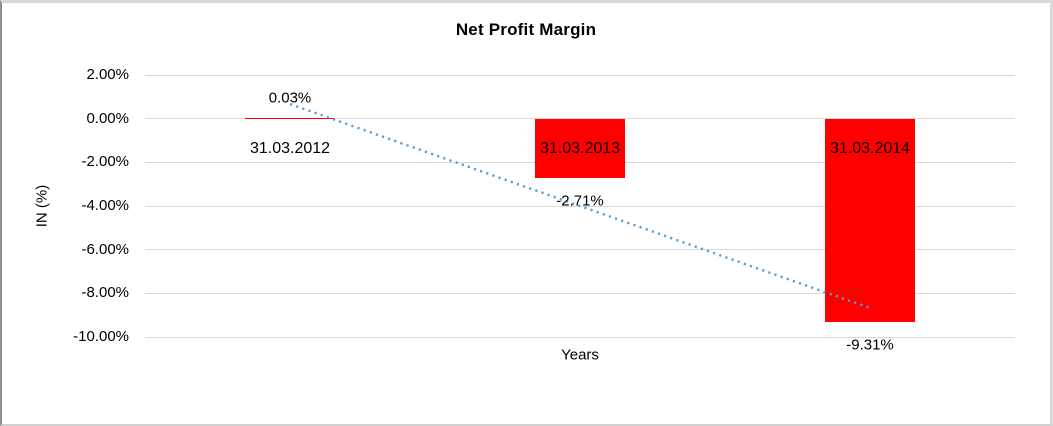  I want to click on y-tick-label: -6.00%, so click(105, 249).